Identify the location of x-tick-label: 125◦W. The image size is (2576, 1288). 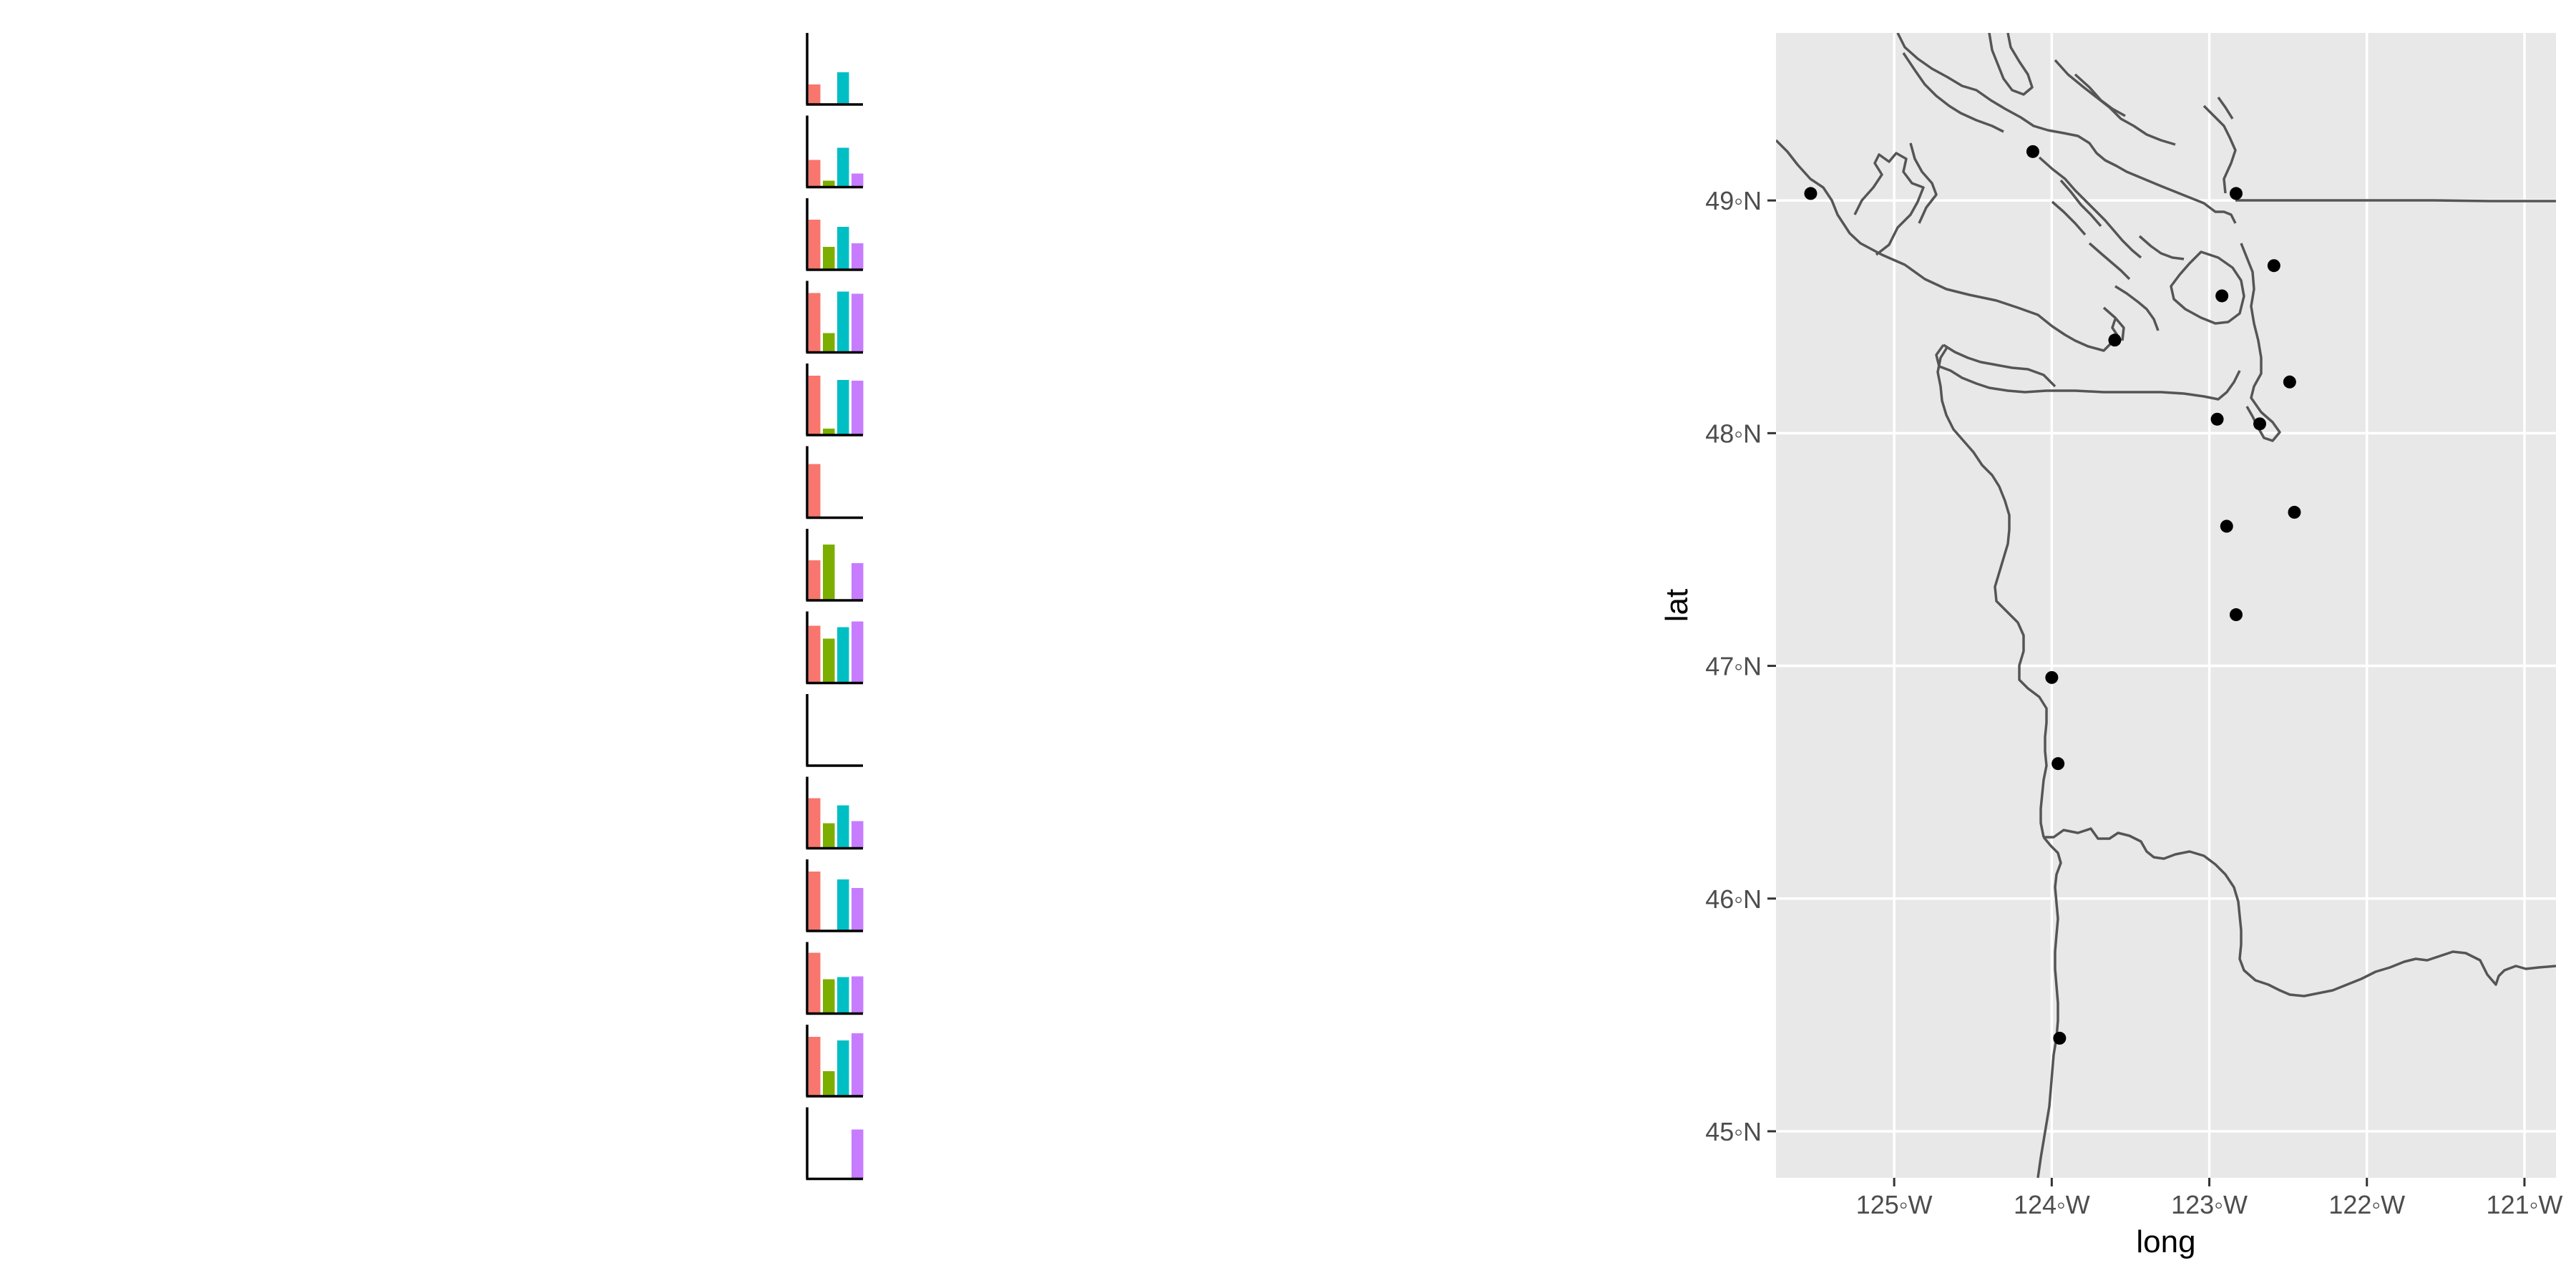
(1894, 1204).